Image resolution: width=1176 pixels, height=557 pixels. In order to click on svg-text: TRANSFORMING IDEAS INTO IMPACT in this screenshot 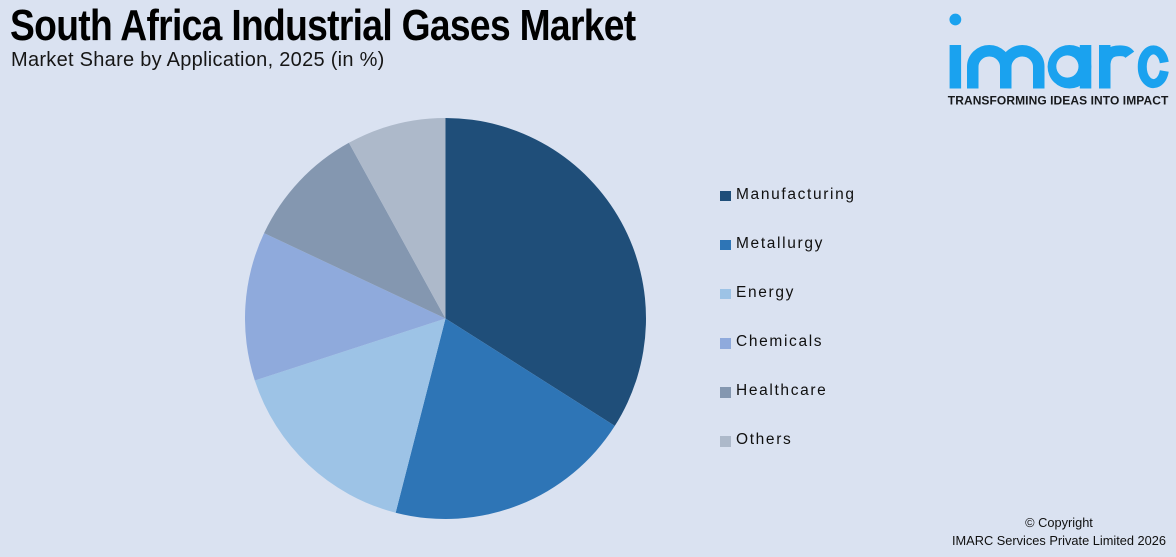, I will do `click(1058, 101)`.